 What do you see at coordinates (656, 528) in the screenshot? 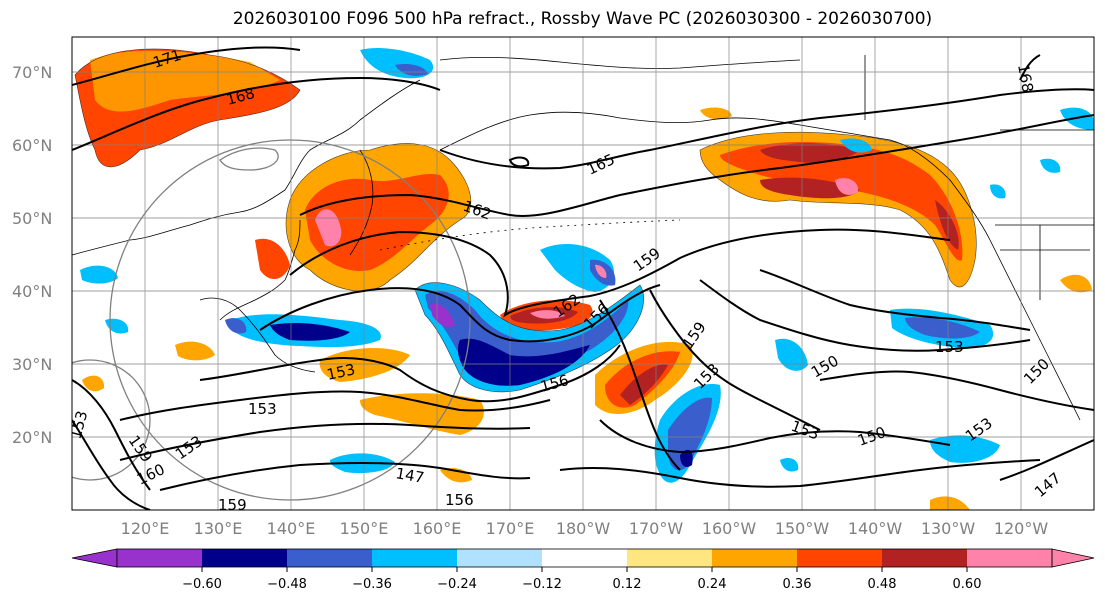
I see `lon-label: 170°W` at bounding box center [656, 528].